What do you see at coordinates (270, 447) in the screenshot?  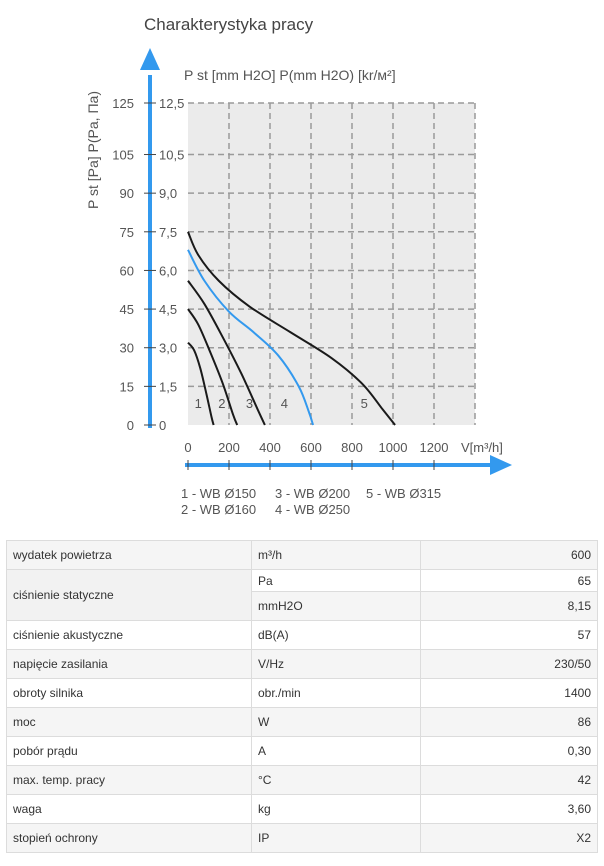 I see `x-tick-label: 400` at bounding box center [270, 447].